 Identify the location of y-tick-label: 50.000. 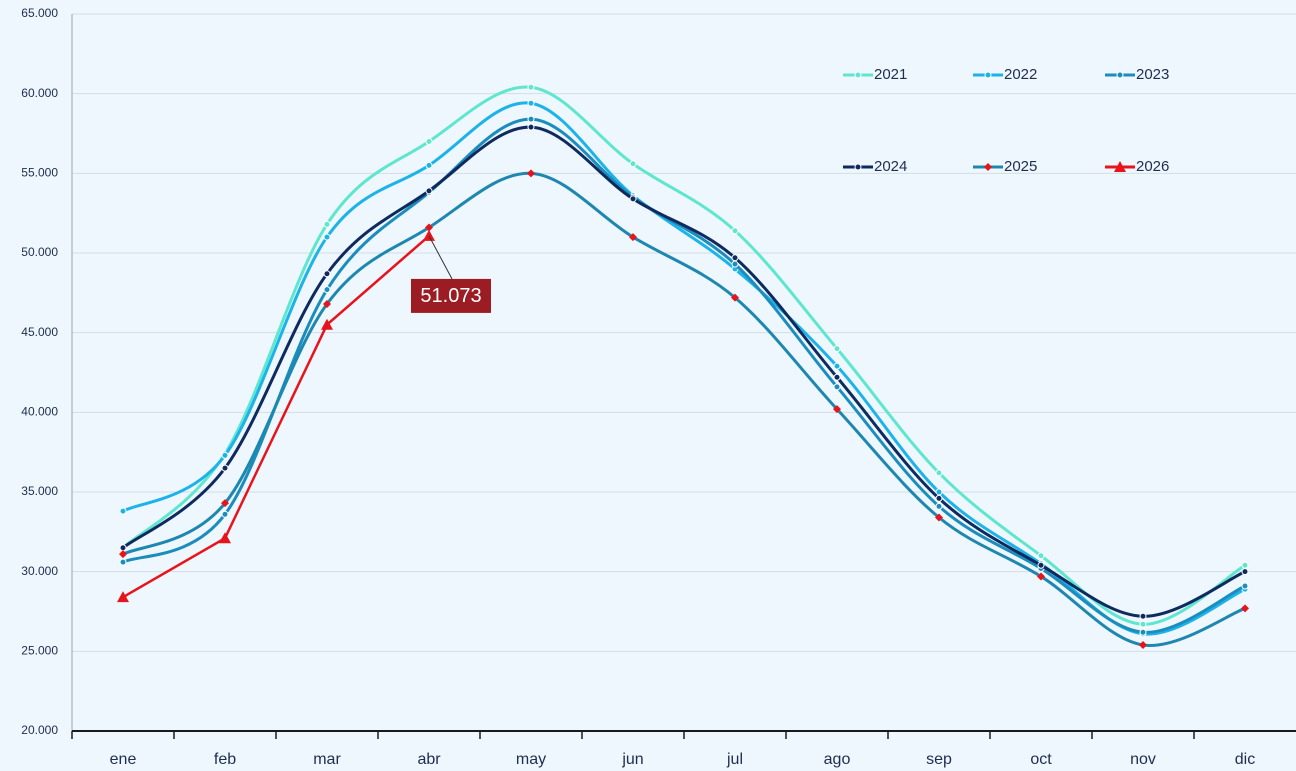
(39, 252).